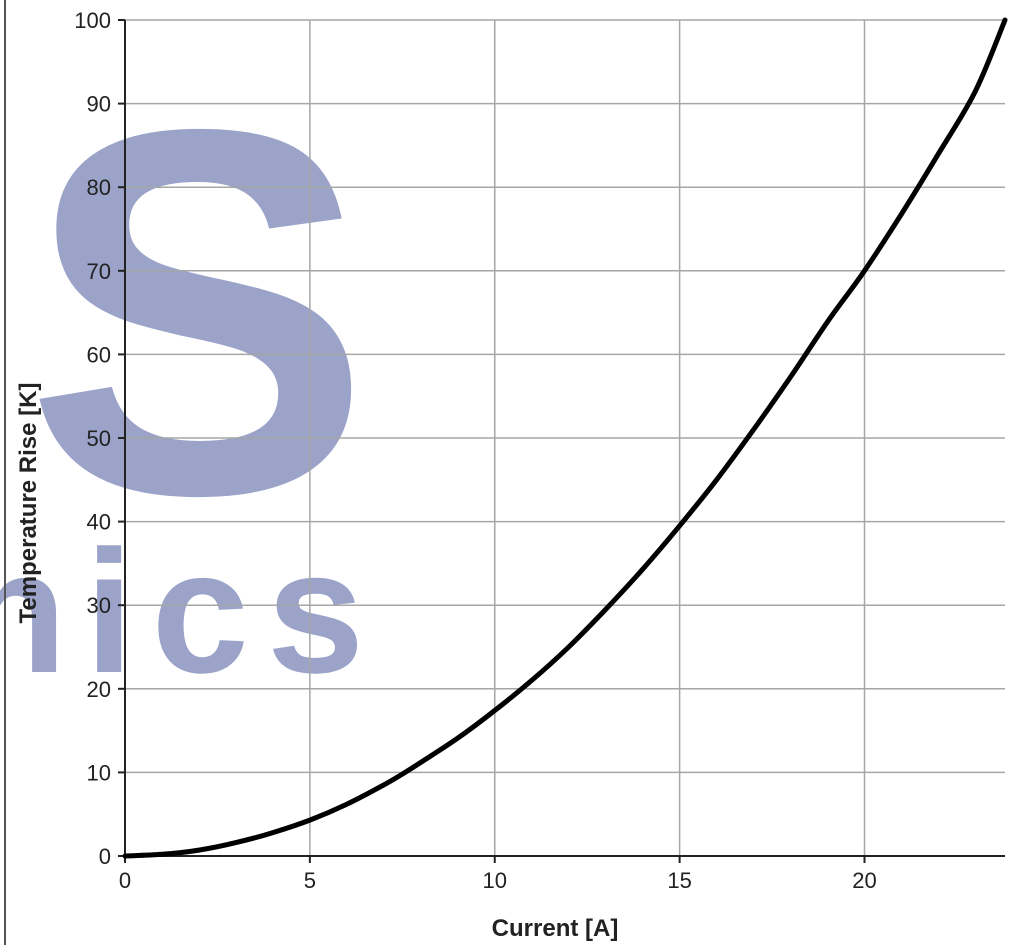 Image resolution: width=1016 pixels, height=950 pixels. What do you see at coordinates (28, 503) in the screenshot?
I see `y-axis-label: Temperature Rise [K]` at bounding box center [28, 503].